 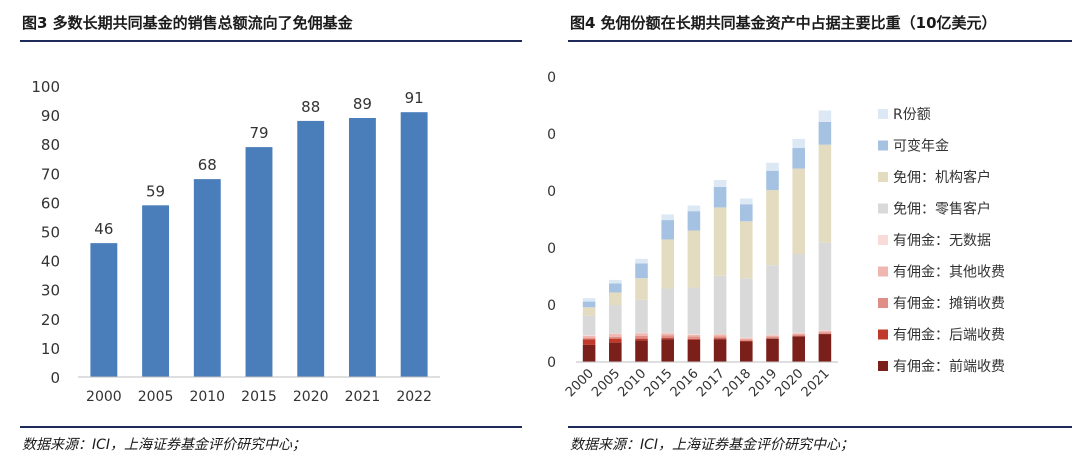 What do you see at coordinates (156, 397) in the screenshot?
I see `x-tick-label: 2005` at bounding box center [156, 397].